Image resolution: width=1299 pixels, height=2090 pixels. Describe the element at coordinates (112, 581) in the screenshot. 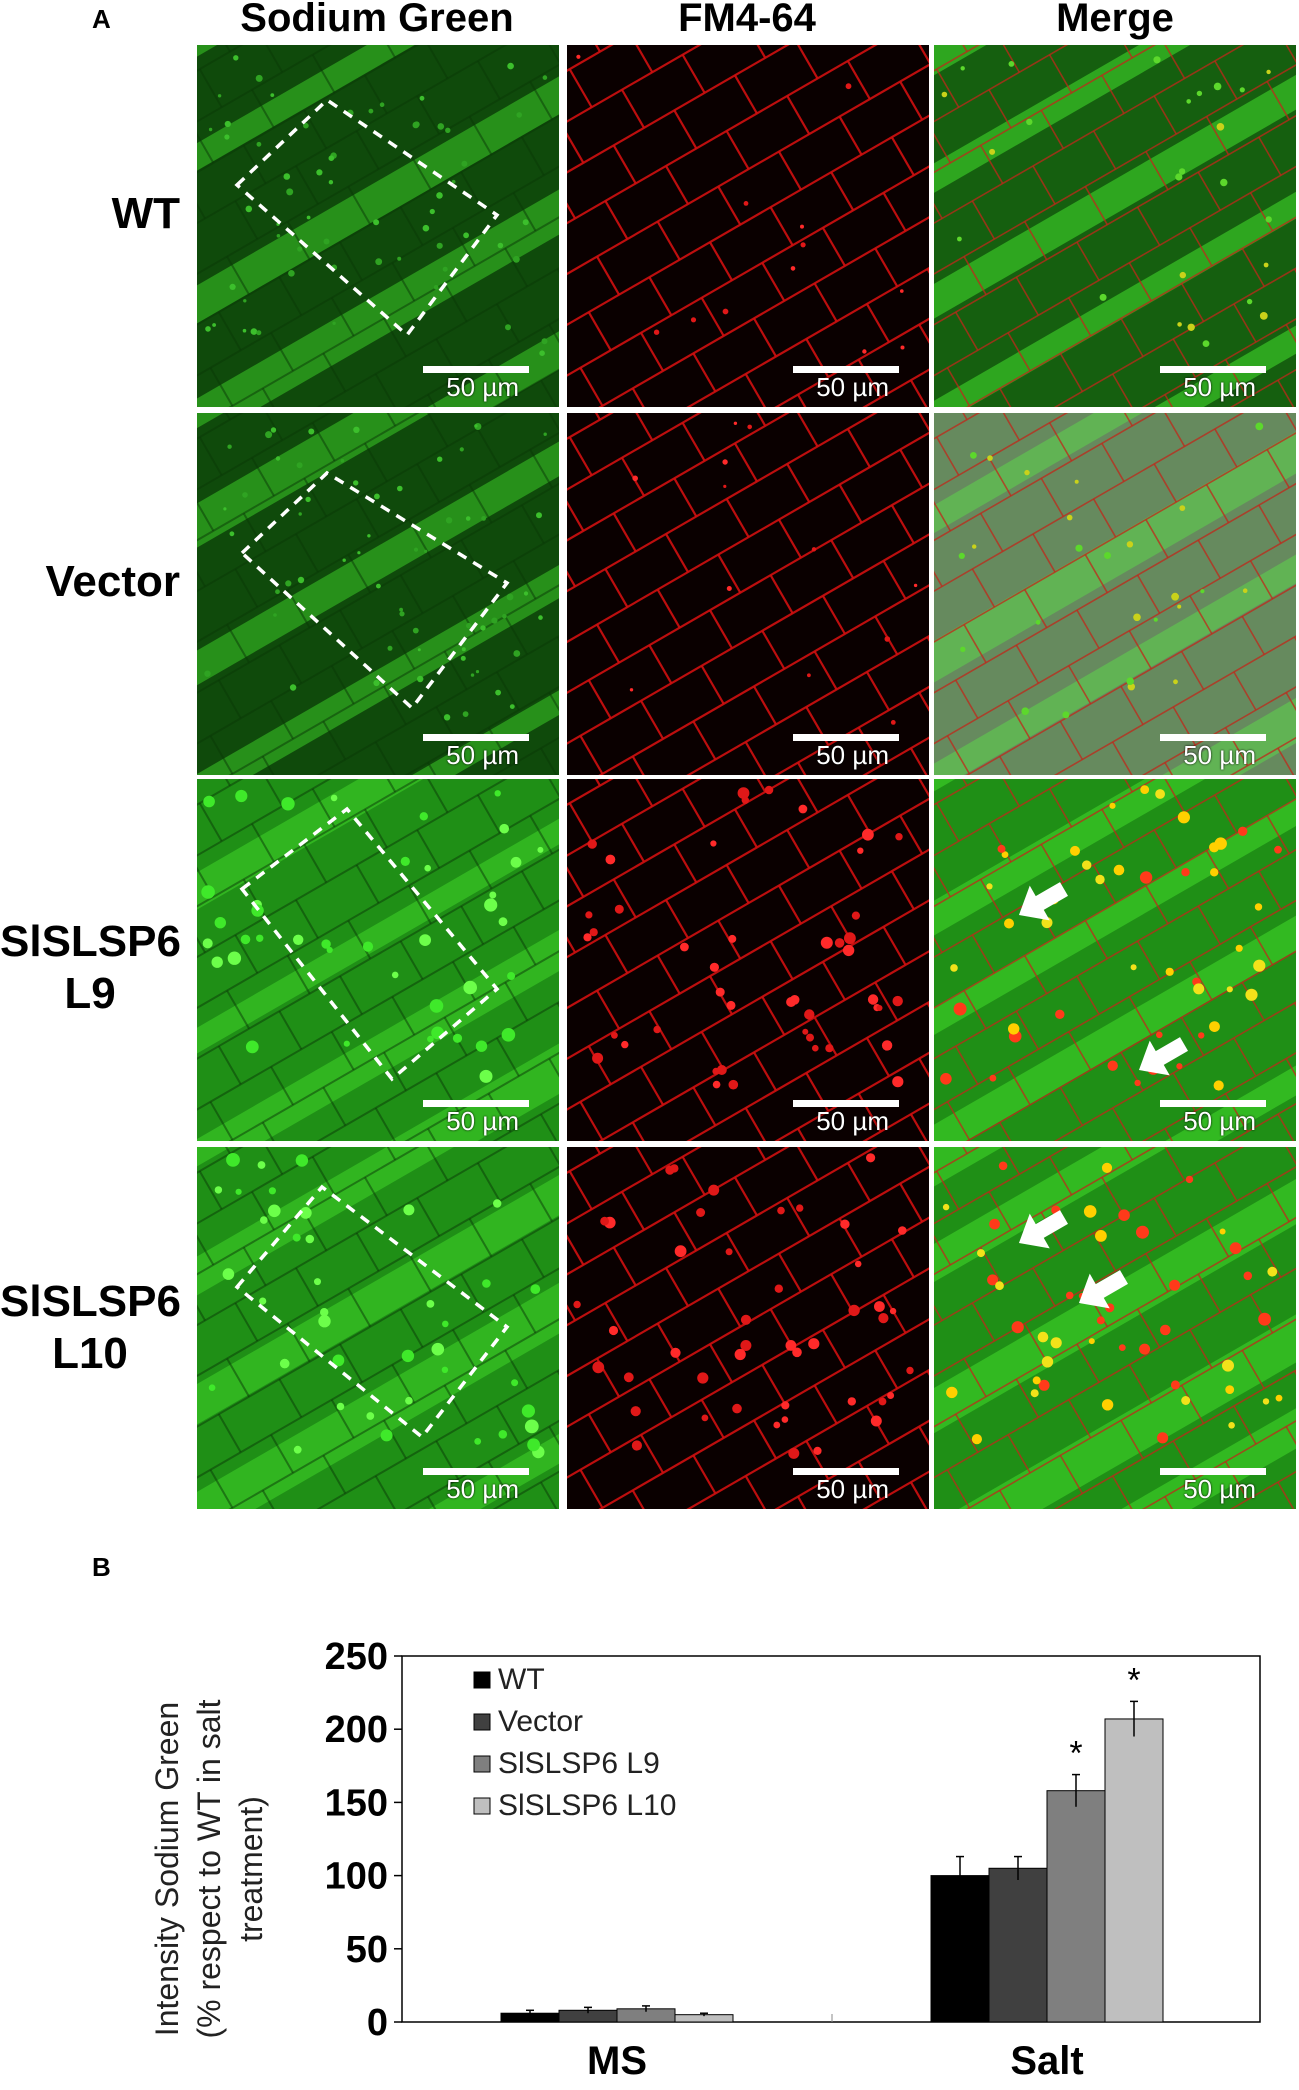

I see `row-label-vector: Vector` at that location.